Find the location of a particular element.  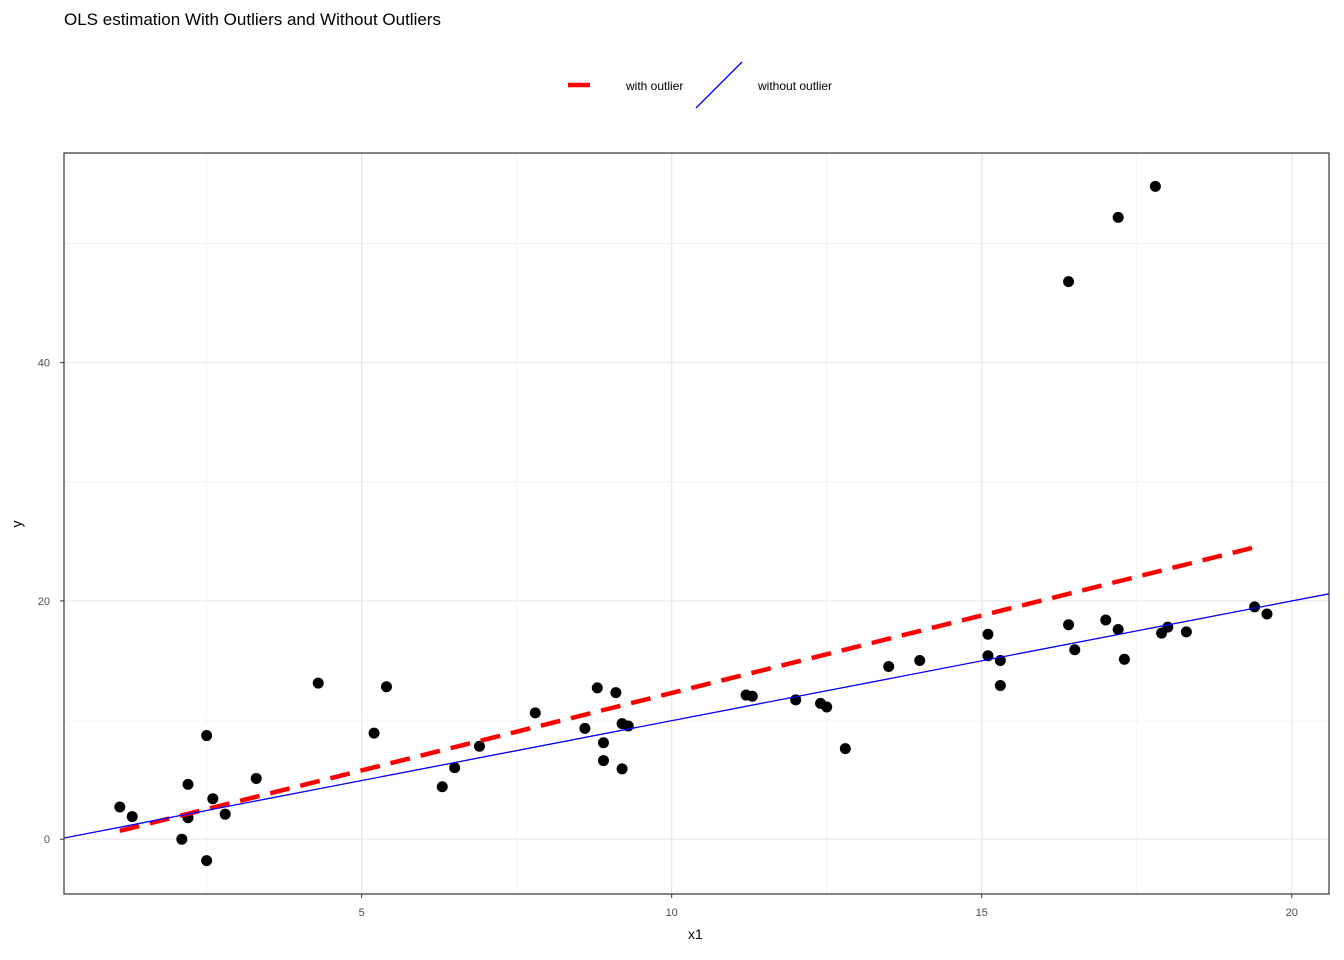

x-tick-label: 15 is located at coordinates (982, 913).